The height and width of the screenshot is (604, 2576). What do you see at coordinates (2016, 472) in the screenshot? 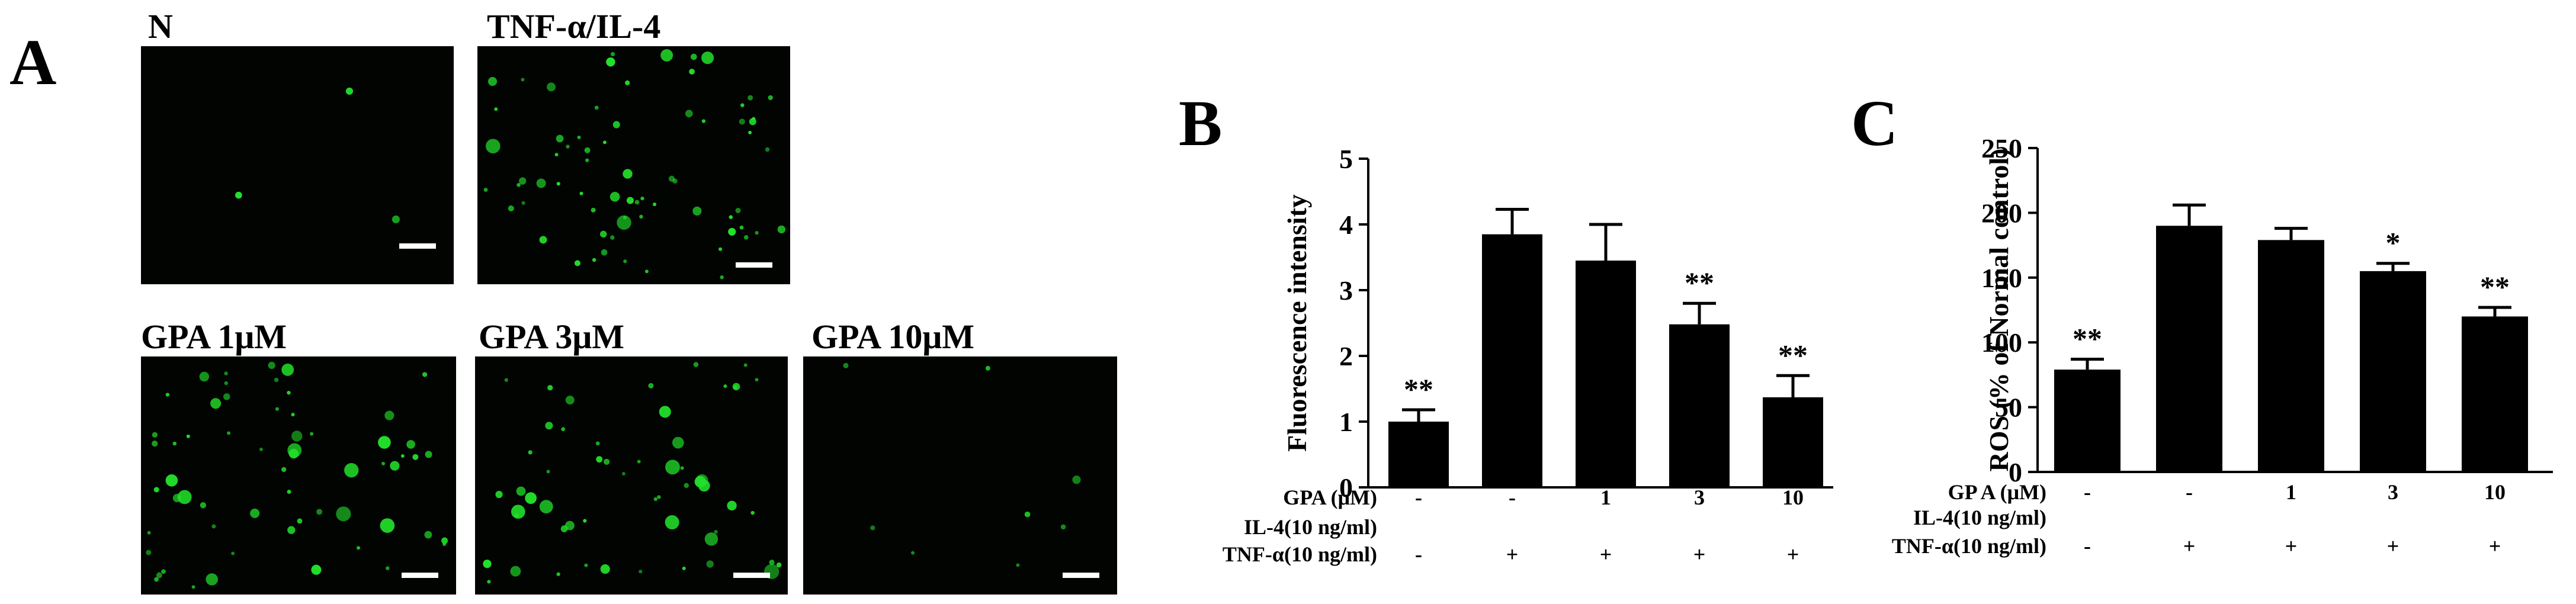
I see `y-tick-label: 0` at bounding box center [2016, 472].